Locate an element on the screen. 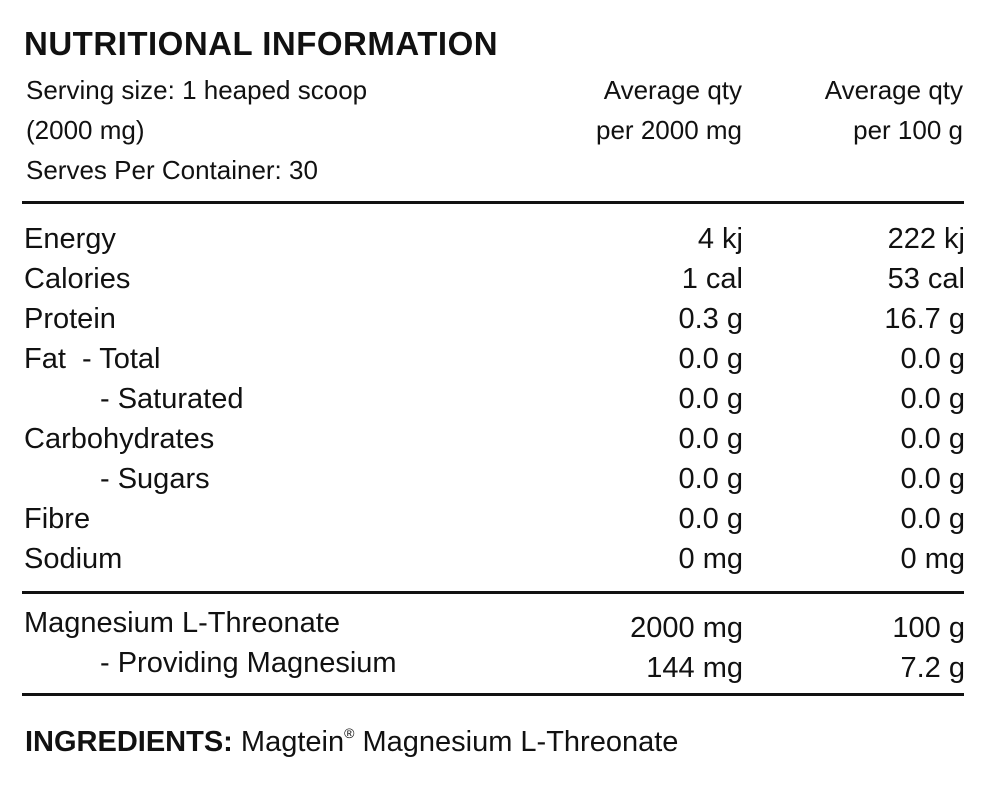 The height and width of the screenshot is (796, 995). table-row: Sodium 0 mg 0 mg is located at coordinates (494, 559).